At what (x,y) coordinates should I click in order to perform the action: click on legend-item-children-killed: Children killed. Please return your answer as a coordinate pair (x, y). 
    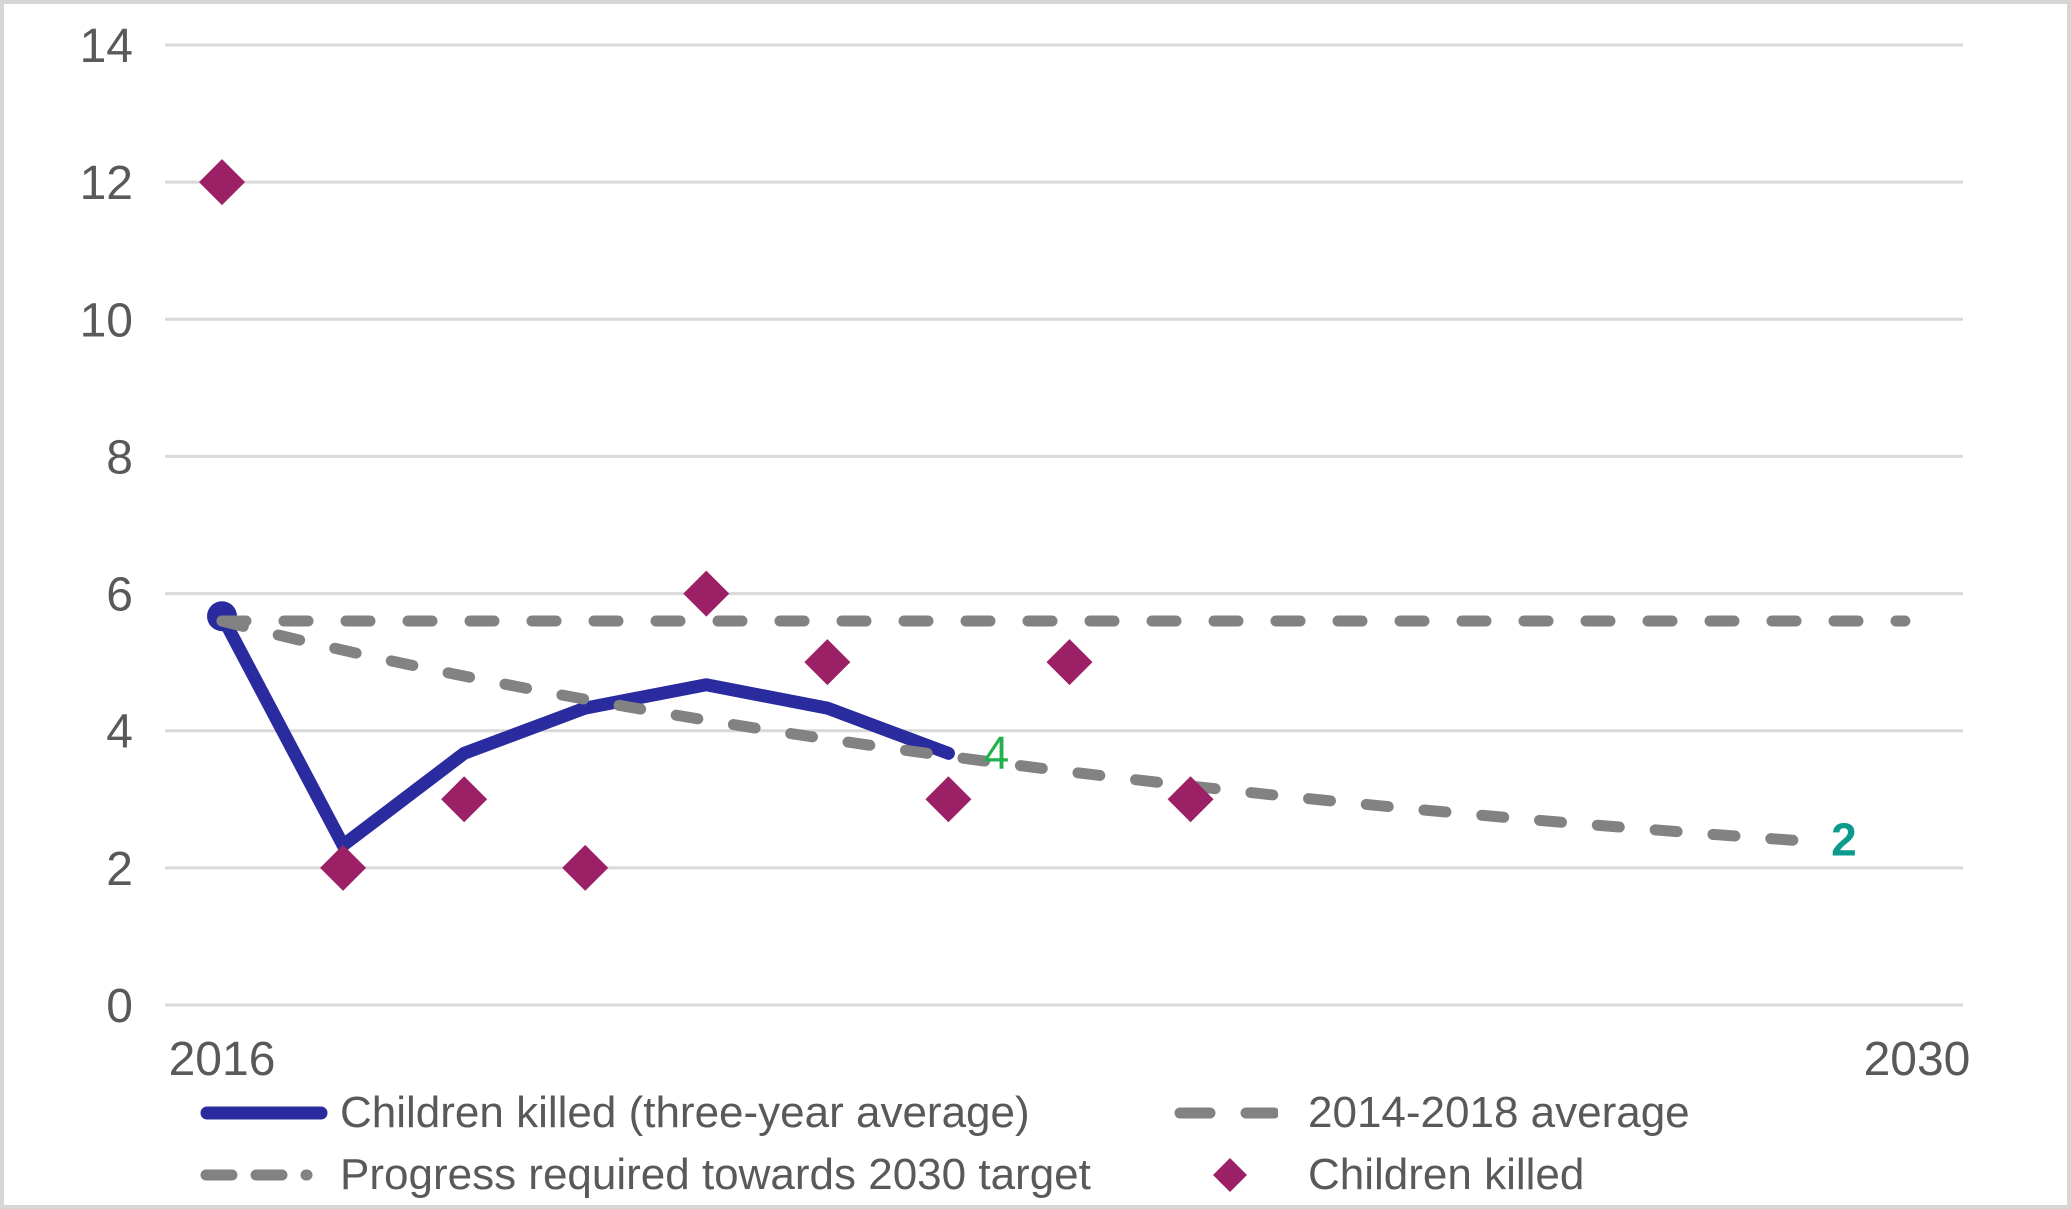
    Looking at the image, I should click on (1379, 1175).